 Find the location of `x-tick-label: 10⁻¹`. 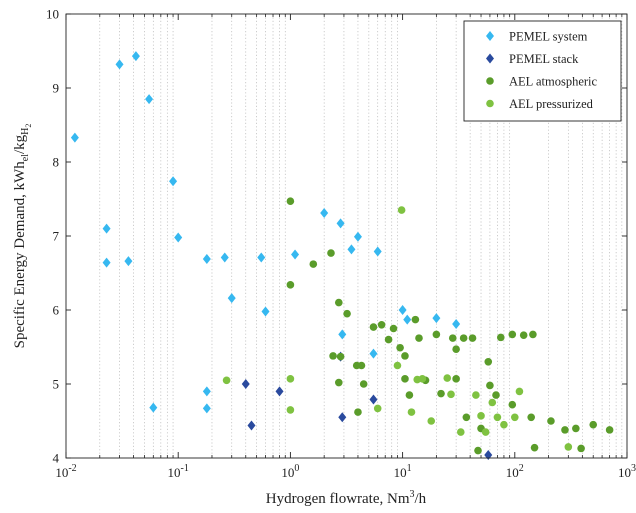

x-tick-label: 10⁻¹ is located at coordinates (178, 471).